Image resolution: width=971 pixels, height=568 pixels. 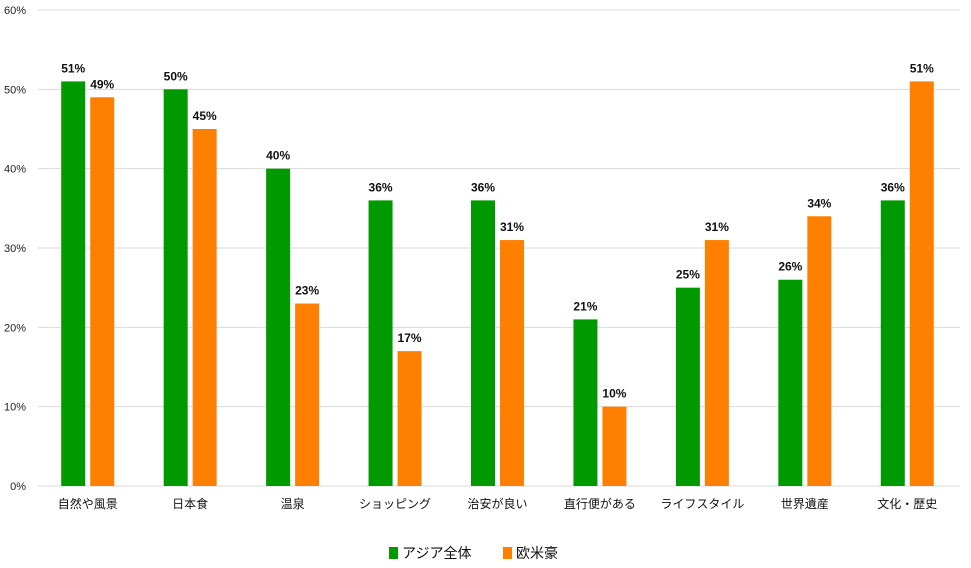 What do you see at coordinates (537, 553) in the screenshot?
I see `legend-label: 欧米豪` at bounding box center [537, 553].